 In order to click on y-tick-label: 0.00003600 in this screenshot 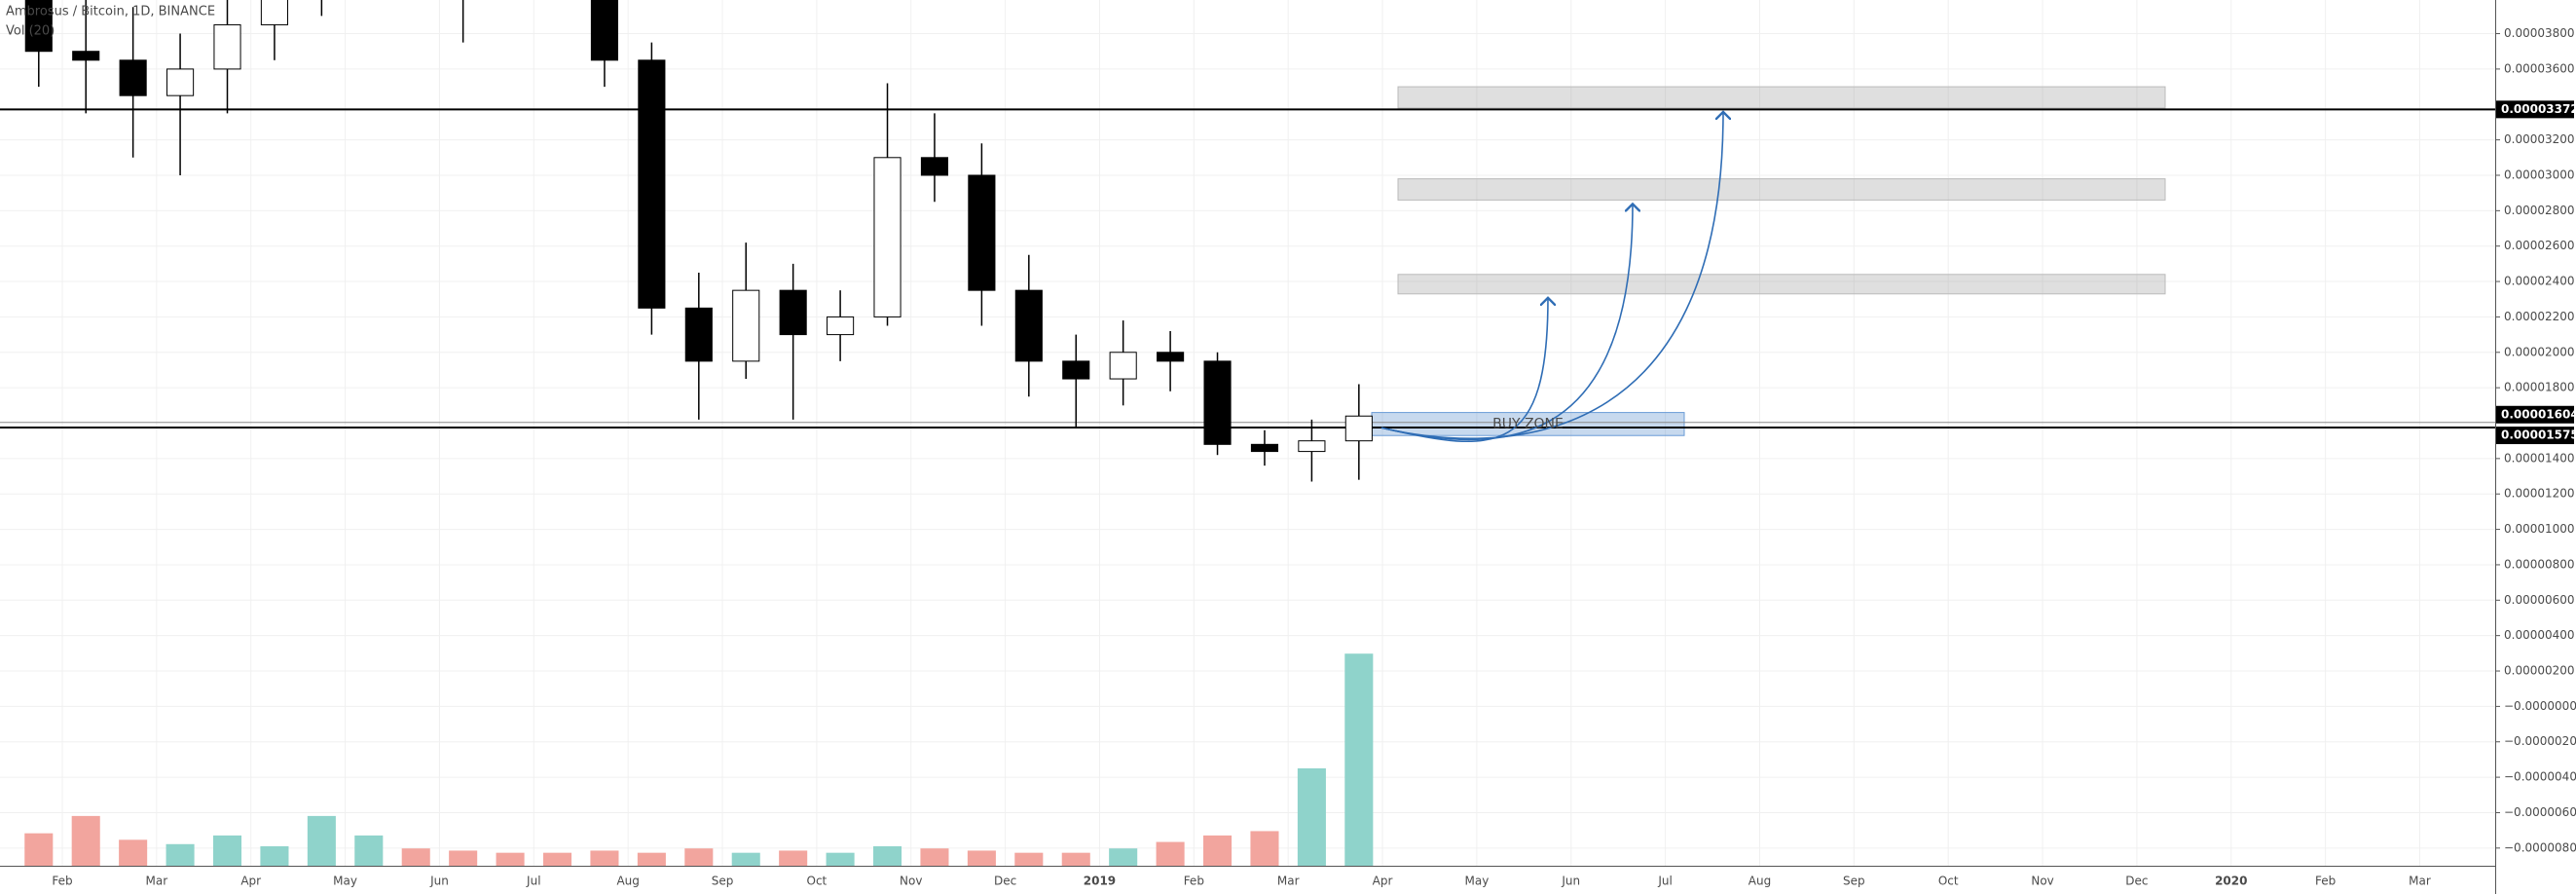, I will do `click(2539, 68)`.